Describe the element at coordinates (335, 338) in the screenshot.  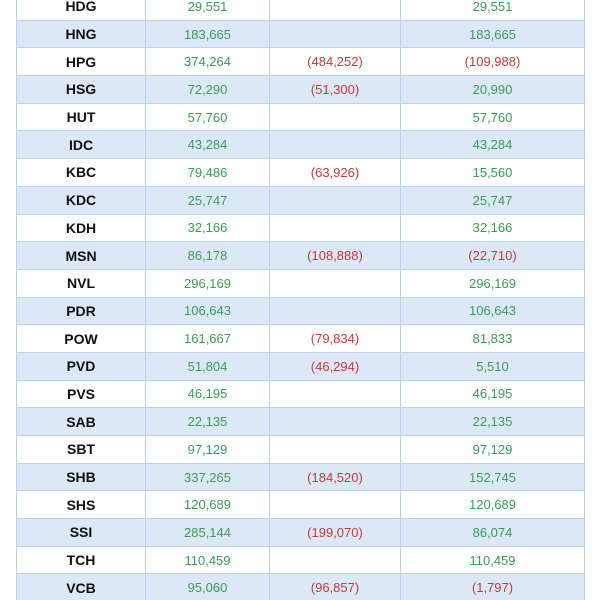
I see `sell-value-cell: (79,834)` at that location.